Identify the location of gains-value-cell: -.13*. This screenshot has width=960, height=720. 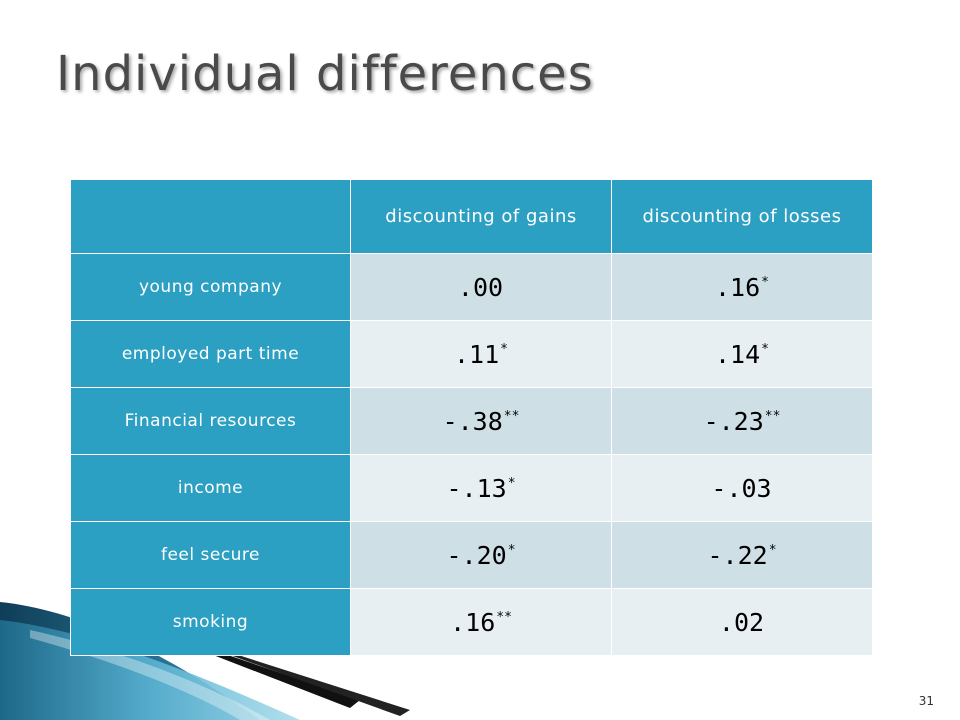
(481, 488).